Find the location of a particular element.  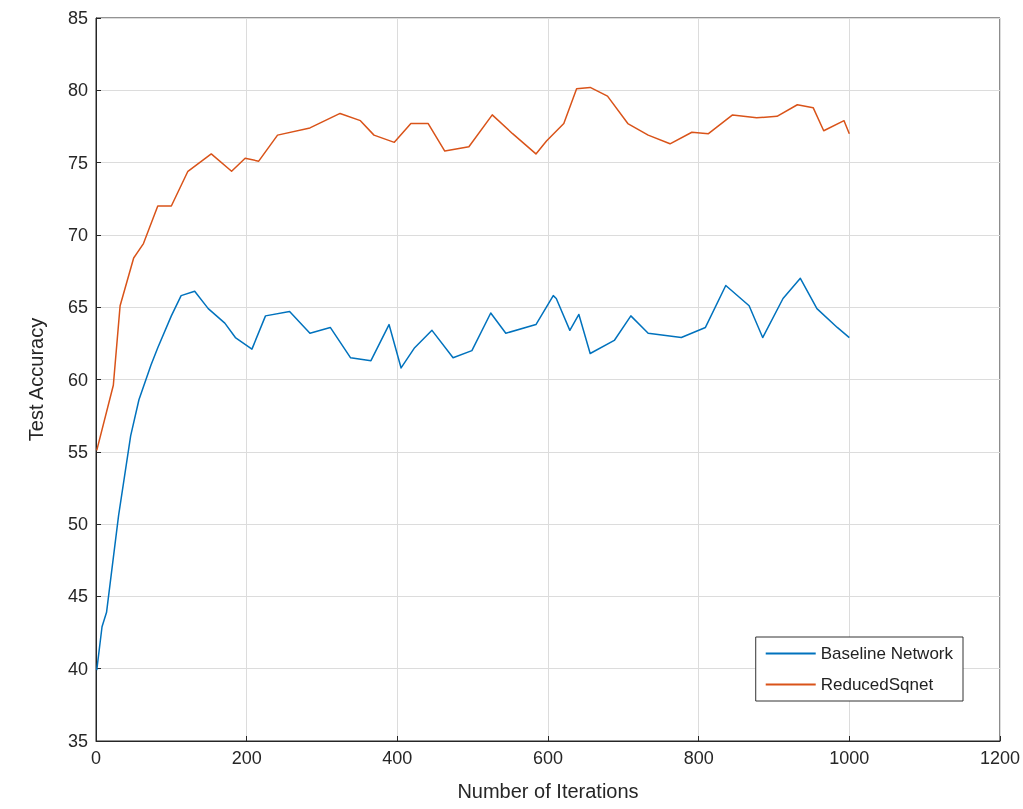

y-tick-label: 50 is located at coordinates (77, 524).